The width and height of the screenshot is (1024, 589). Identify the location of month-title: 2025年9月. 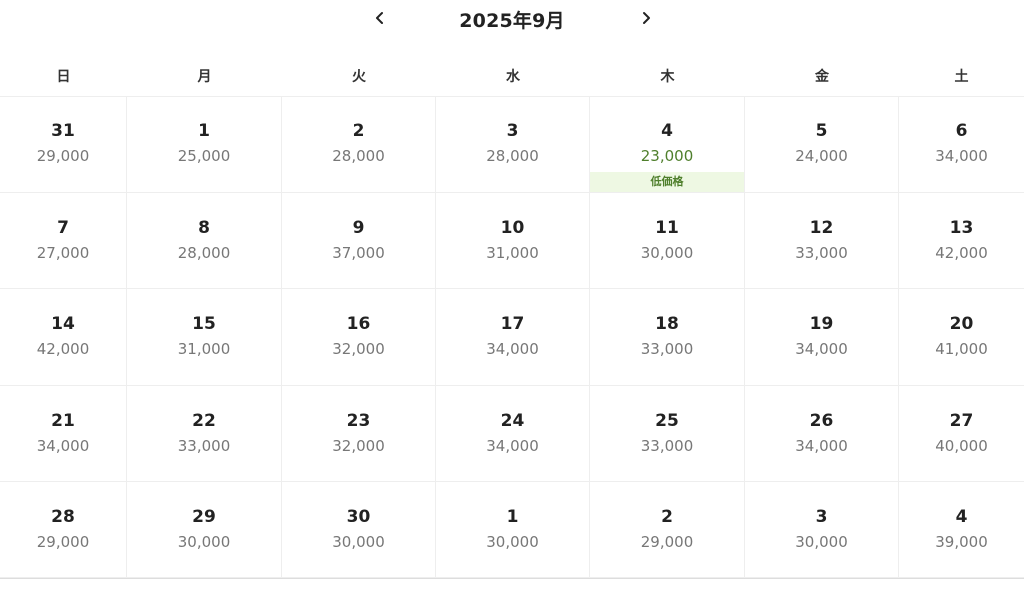
(512, 21).